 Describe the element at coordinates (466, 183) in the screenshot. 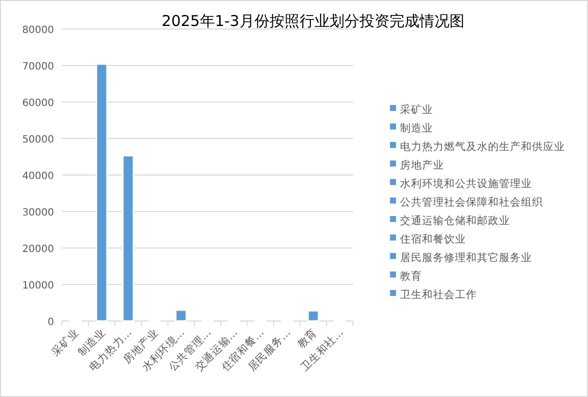

I see `legend-label: 水利环境和公共设施管理业` at that location.